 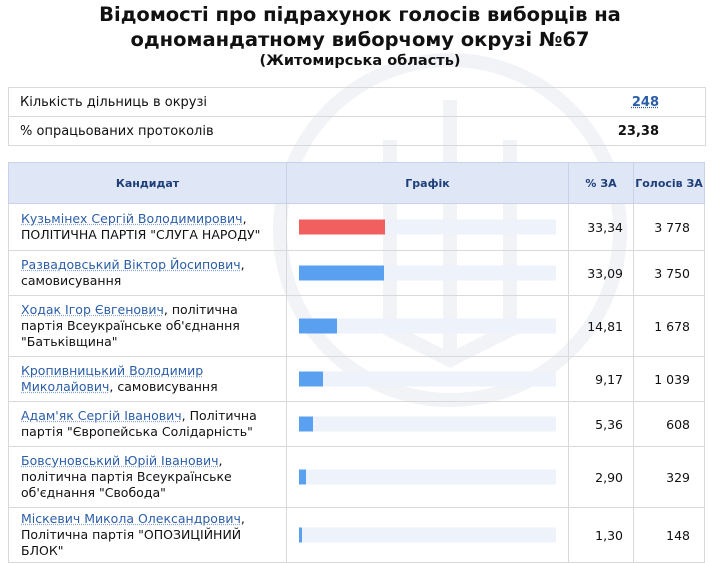 I want to click on percent-cell: 33,09, so click(x=601, y=273).